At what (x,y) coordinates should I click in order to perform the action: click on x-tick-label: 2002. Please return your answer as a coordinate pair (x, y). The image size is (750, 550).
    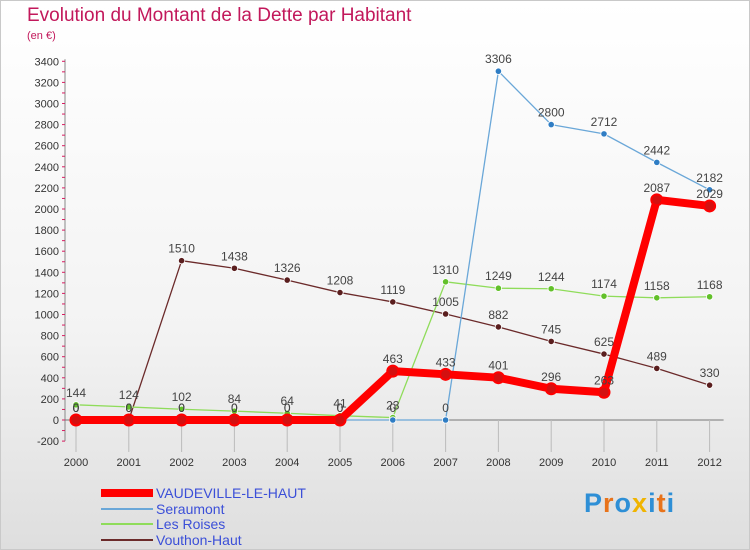
    Looking at the image, I should click on (181, 463).